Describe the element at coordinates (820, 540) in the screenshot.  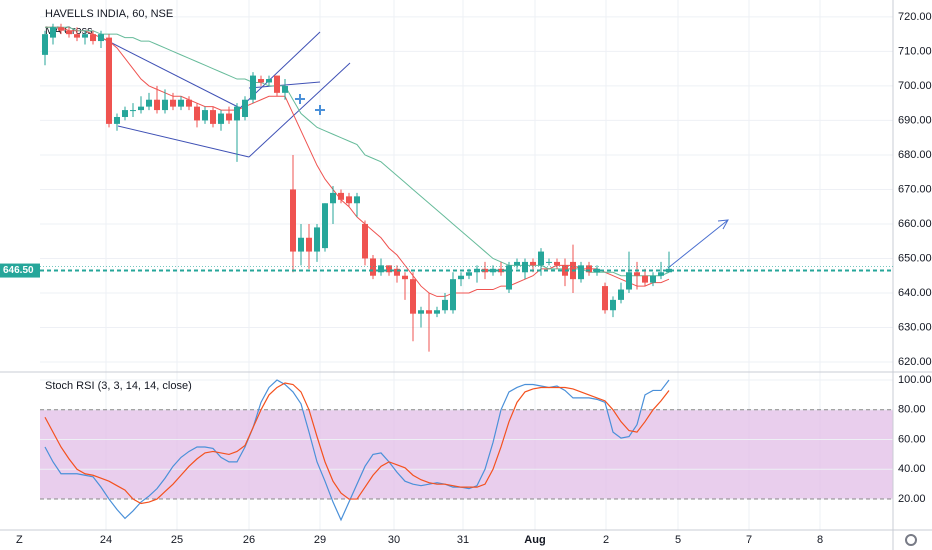
I see `x-tick-label: 8` at that location.